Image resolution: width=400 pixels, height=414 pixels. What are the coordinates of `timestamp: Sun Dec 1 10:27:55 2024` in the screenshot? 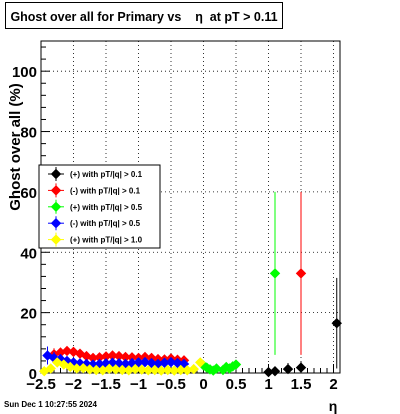 It's located at (50, 404).